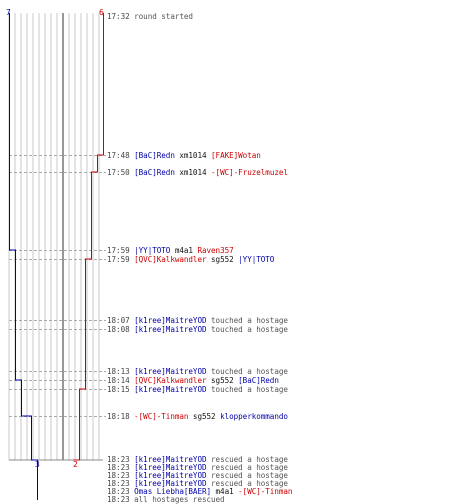 The width and height of the screenshot is (450, 504). What do you see at coordinates (121, 329) in the screenshot?
I see `log-time: 18:08` at bounding box center [121, 329].